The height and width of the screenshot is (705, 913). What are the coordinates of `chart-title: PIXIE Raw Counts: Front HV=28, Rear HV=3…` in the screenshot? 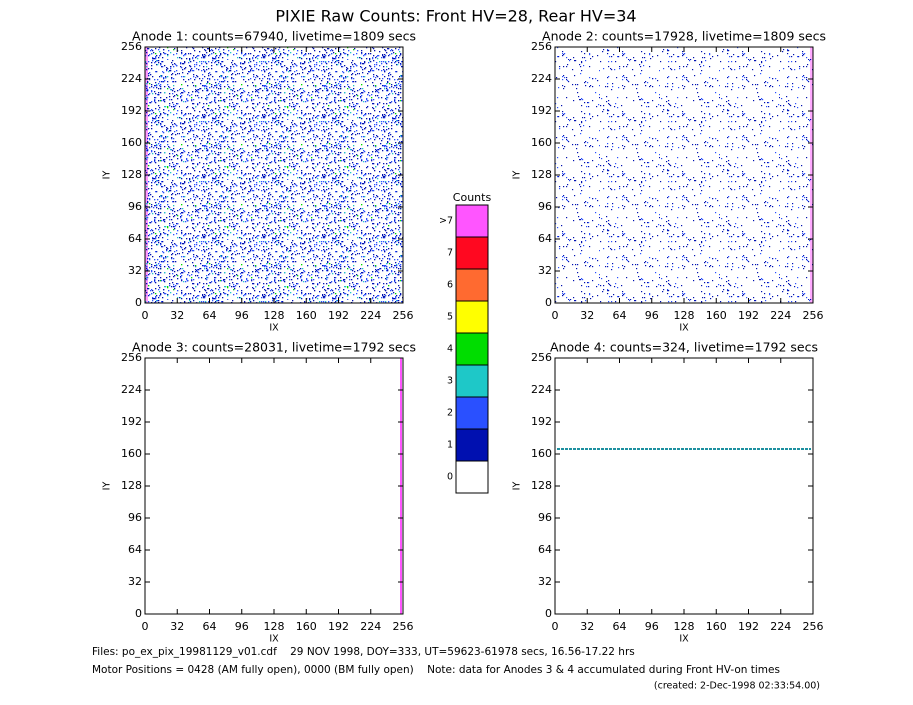 It's located at (455, 16).